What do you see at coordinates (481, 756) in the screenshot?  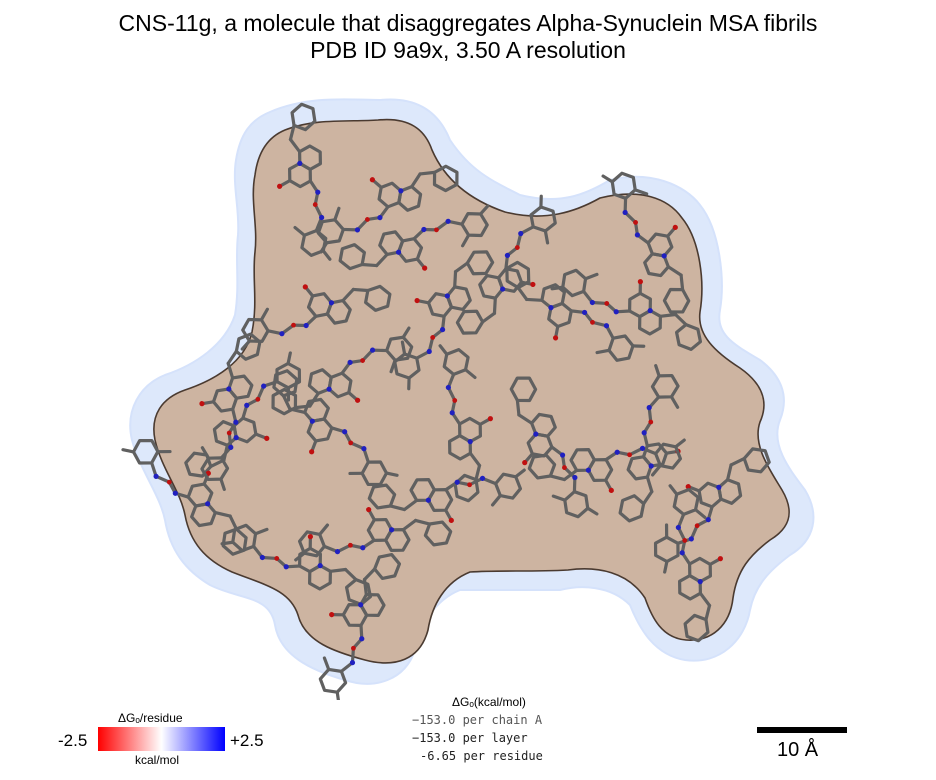 I see `energy-per-residue: -6.65 per residue` at bounding box center [481, 756].